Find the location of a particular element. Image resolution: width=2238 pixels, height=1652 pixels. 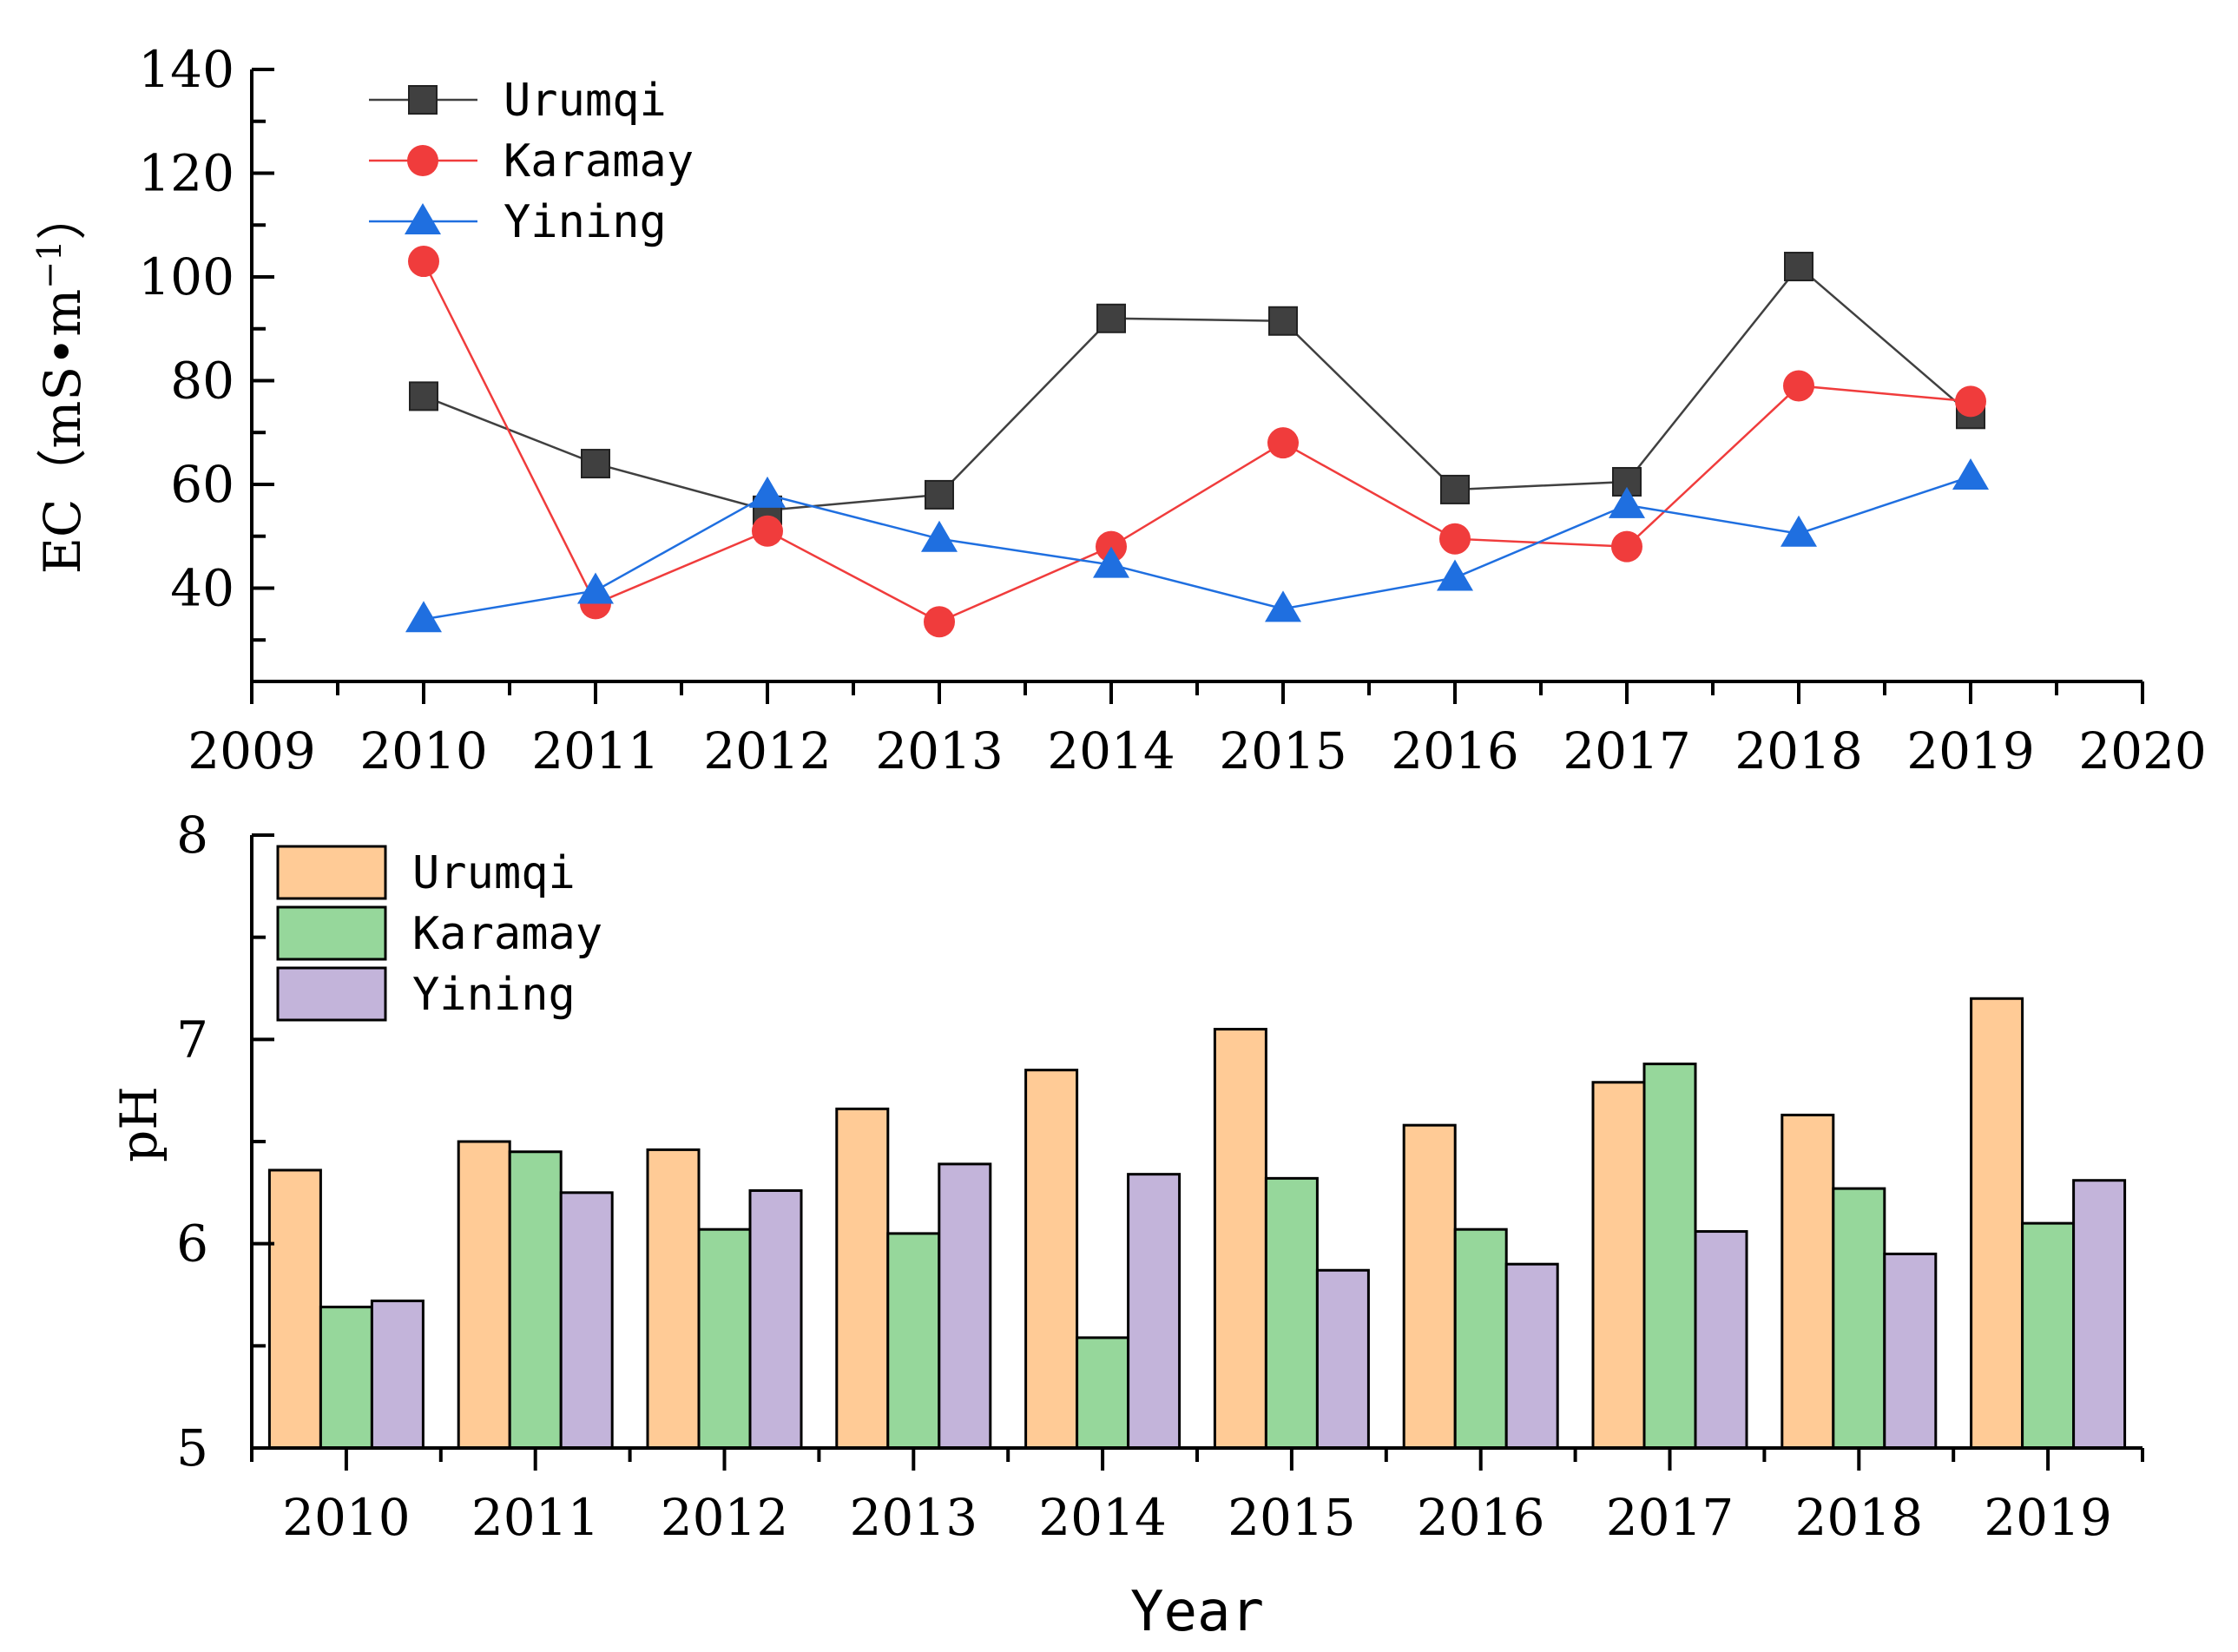

ph-x-tick-label-2010: 2010 is located at coordinates (346, 1517).